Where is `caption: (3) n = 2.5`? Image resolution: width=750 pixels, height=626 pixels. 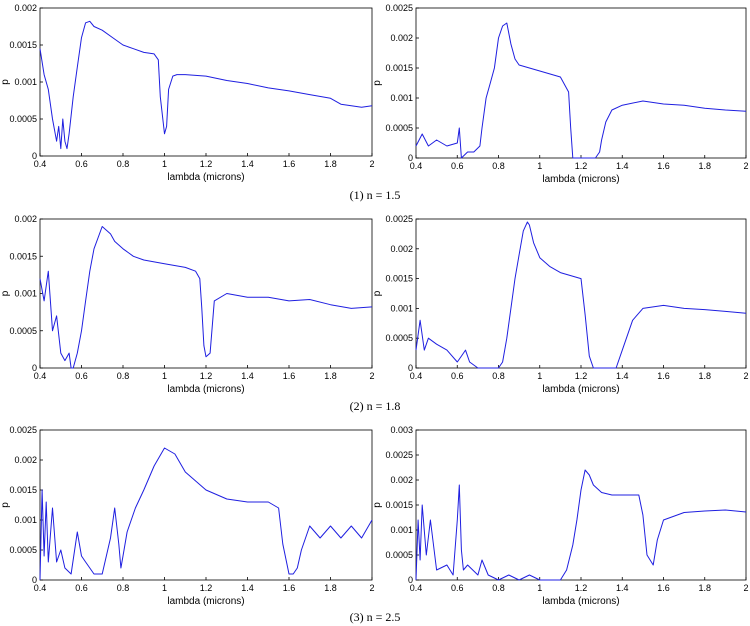 caption: (3) n = 2.5 is located at coordinates (375, 617).